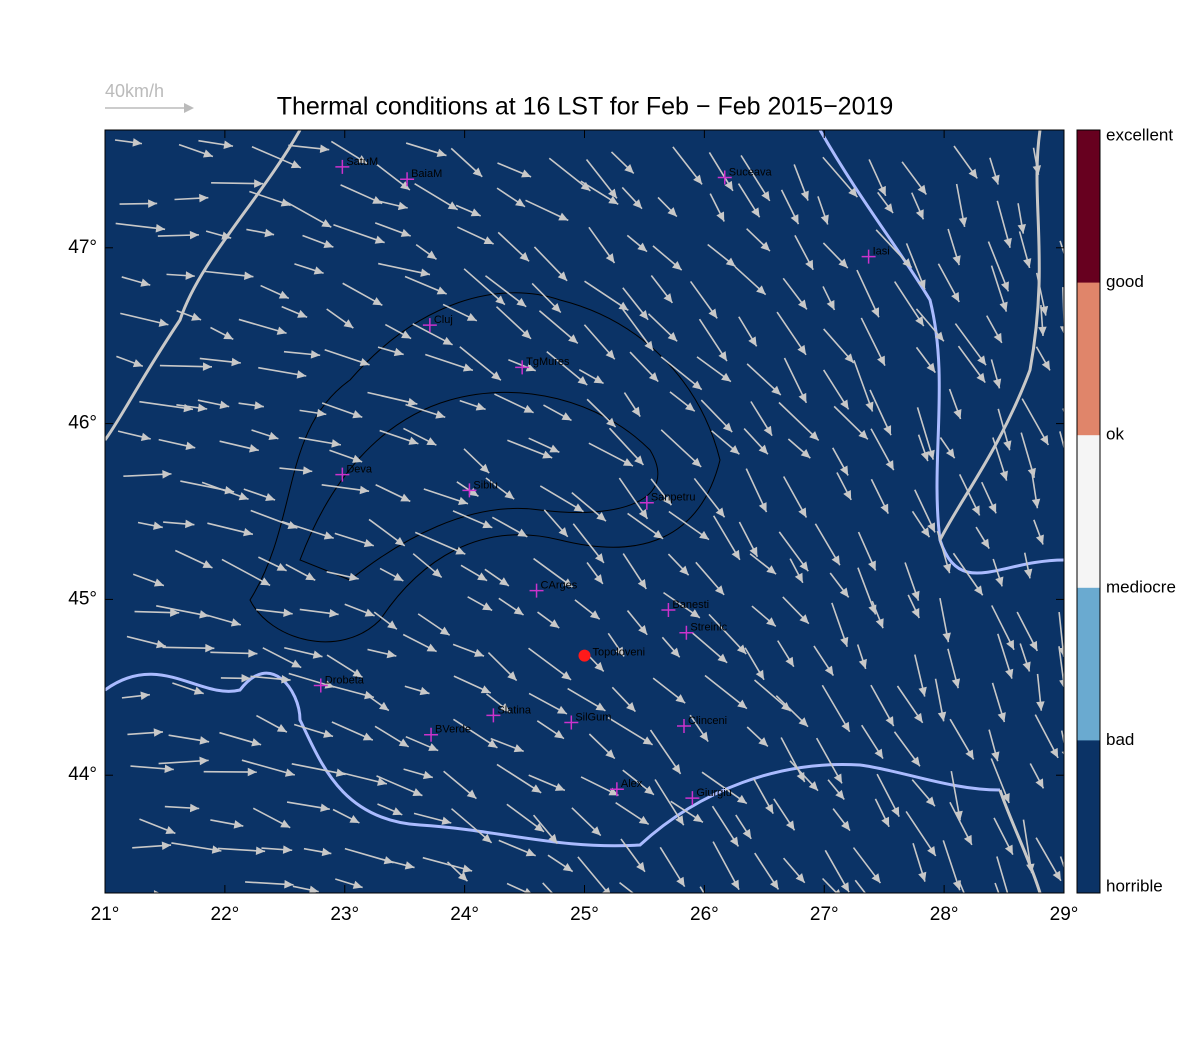 Image resolution: width=1200 pixels, height=1055 pixels. What do you see at coordinates (704, 914) in the screenshot?
I see `x-tick-label: 26°` at bounding box center [704, 914].